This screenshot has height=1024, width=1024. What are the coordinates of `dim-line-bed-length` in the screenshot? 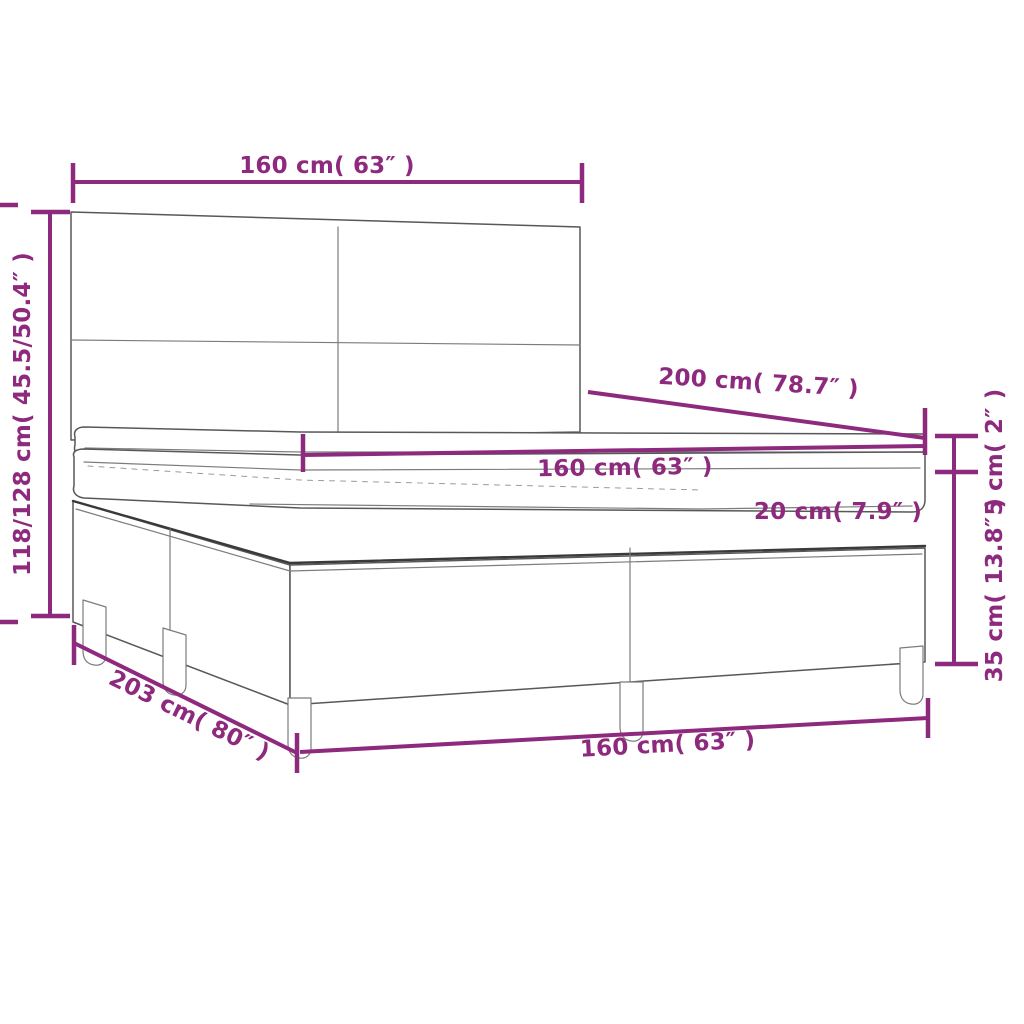 It's located at (756, 415).